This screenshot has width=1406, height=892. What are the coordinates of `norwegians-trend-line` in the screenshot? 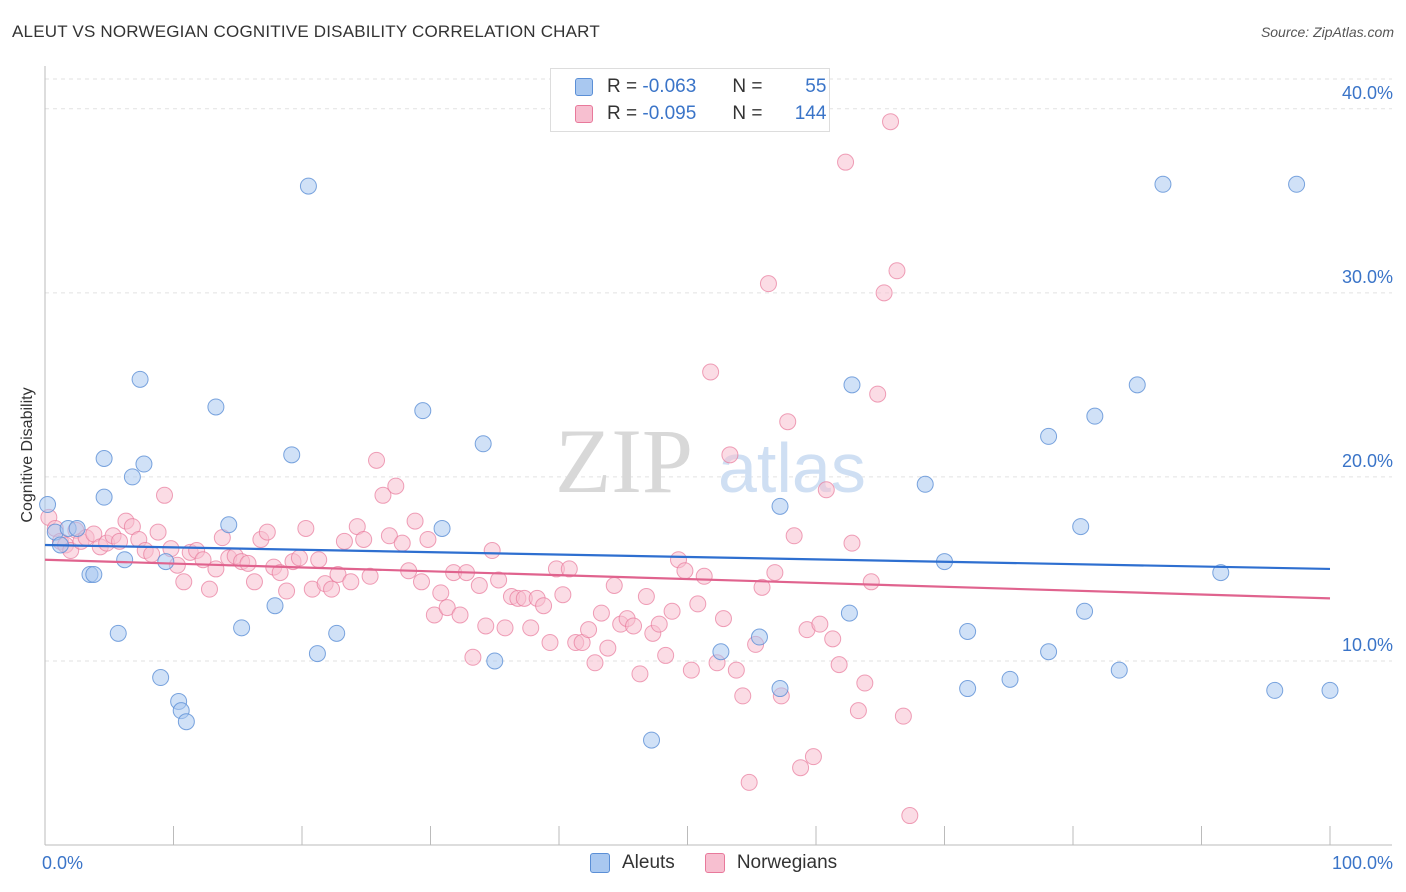 It's located at (687, 579).